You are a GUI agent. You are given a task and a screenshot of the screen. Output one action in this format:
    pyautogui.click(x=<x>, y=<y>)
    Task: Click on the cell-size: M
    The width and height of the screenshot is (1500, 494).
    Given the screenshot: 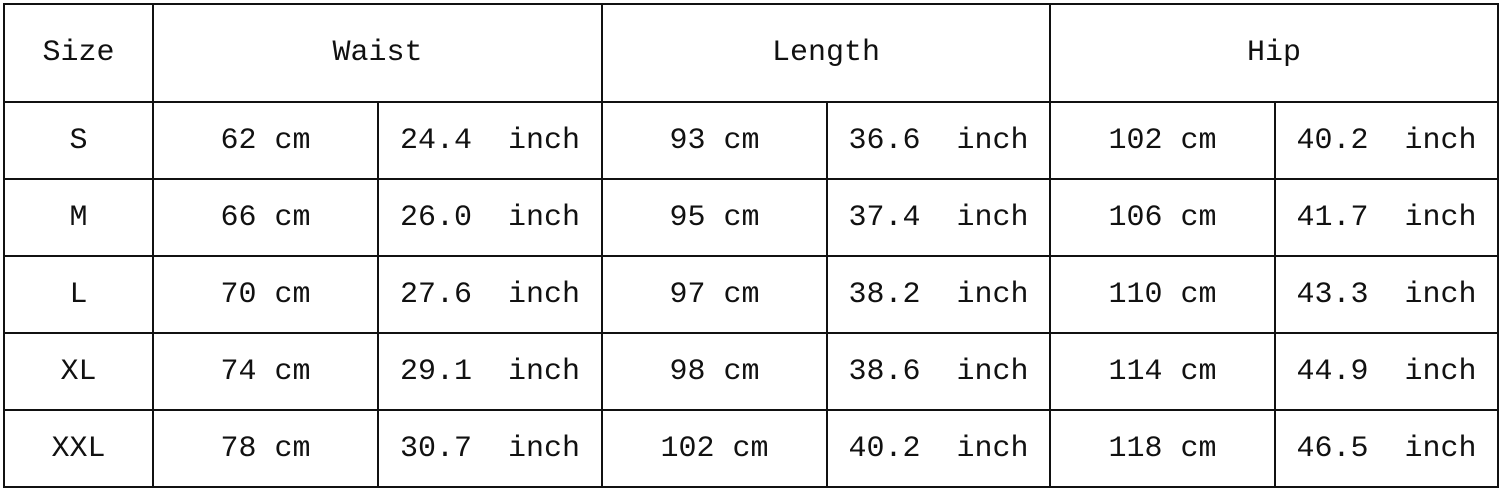 What is the action you would take?
    pyautogui.click(x=78, y=217)
    